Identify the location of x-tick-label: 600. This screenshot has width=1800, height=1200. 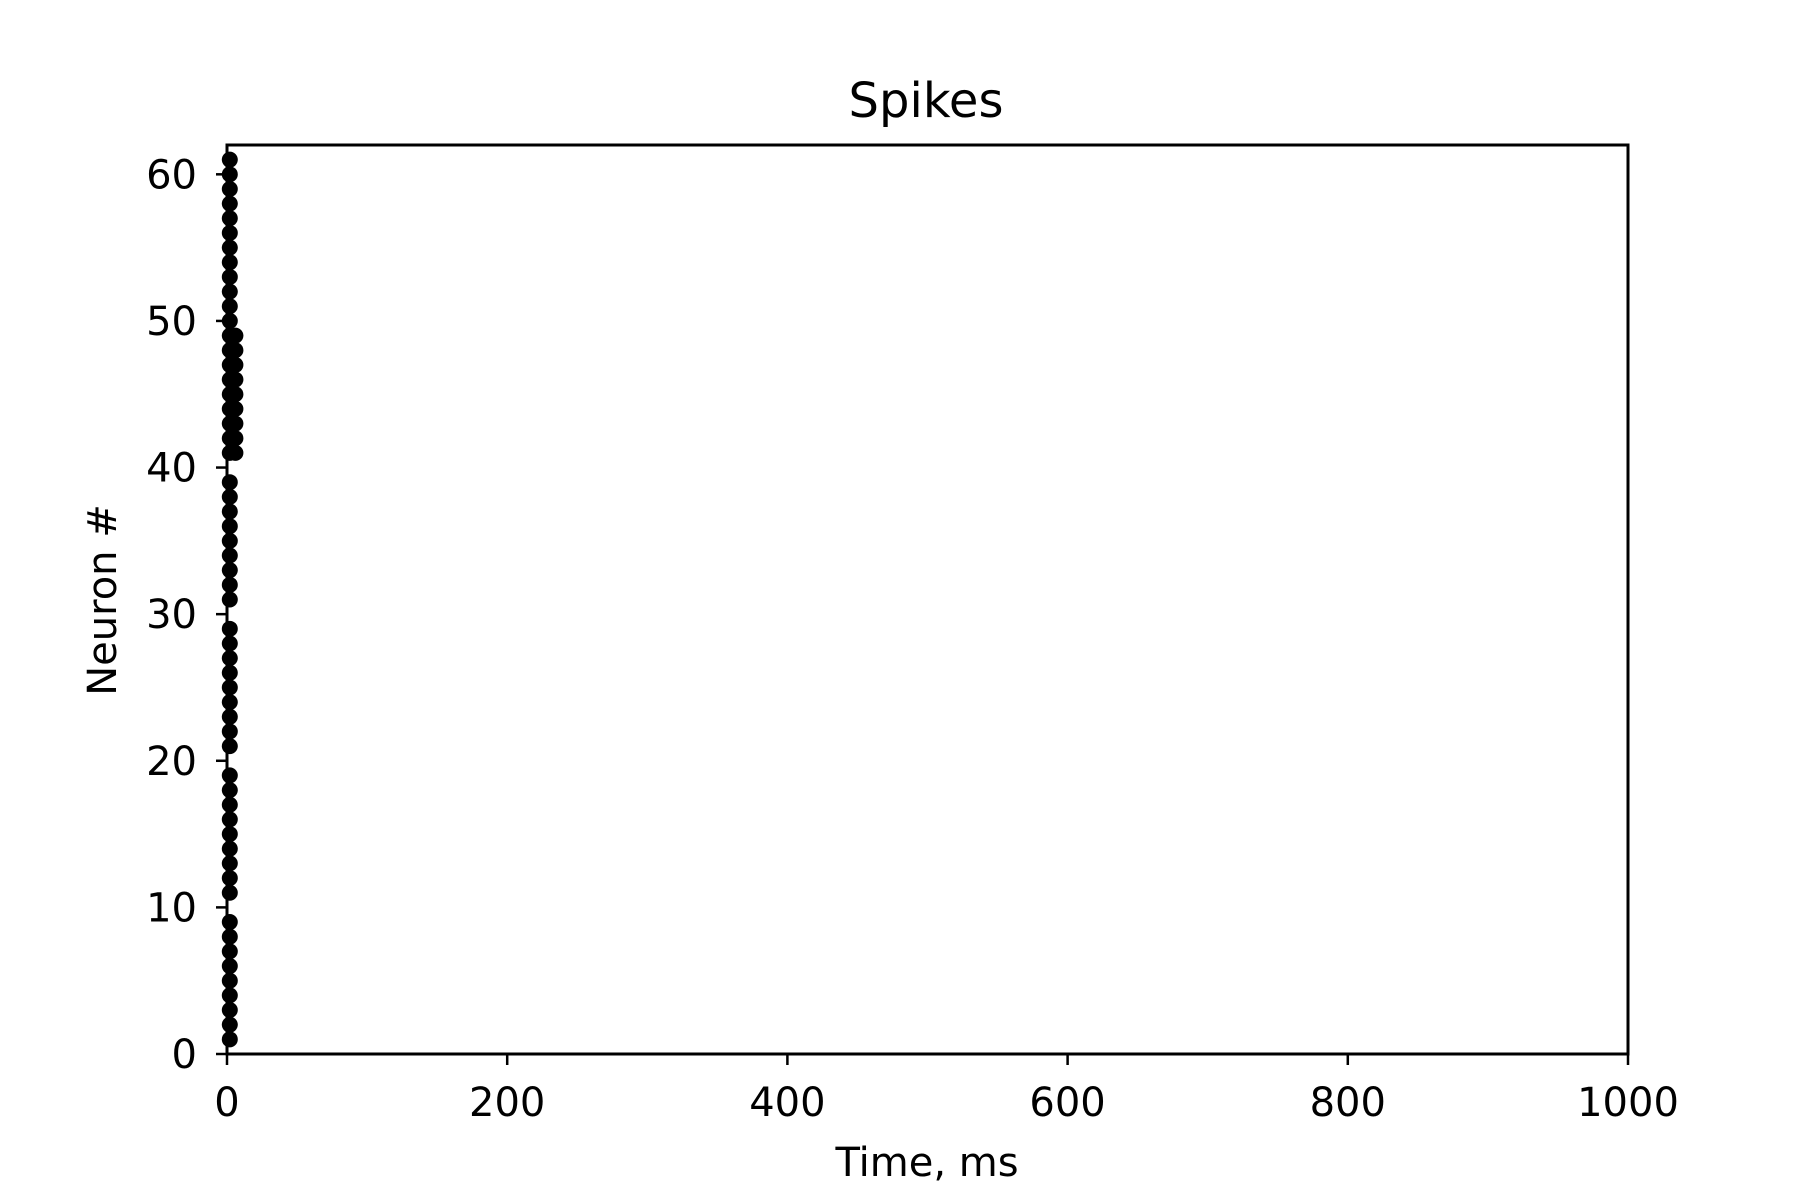
(1067, 1103).